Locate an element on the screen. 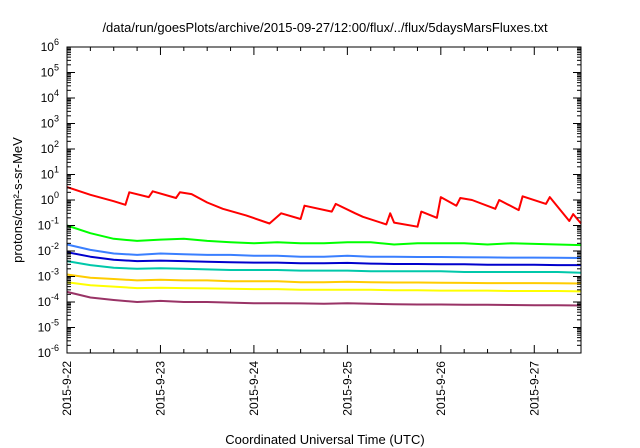  y-tick-label: 10⁶ is located at coordinates (50, 45).